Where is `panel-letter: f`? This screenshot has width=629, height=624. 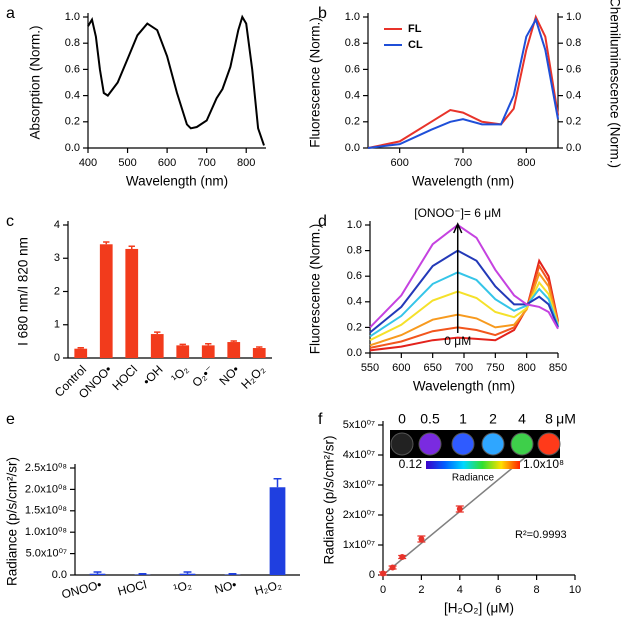
panel-letter: f is located at coordinates (320, 419).